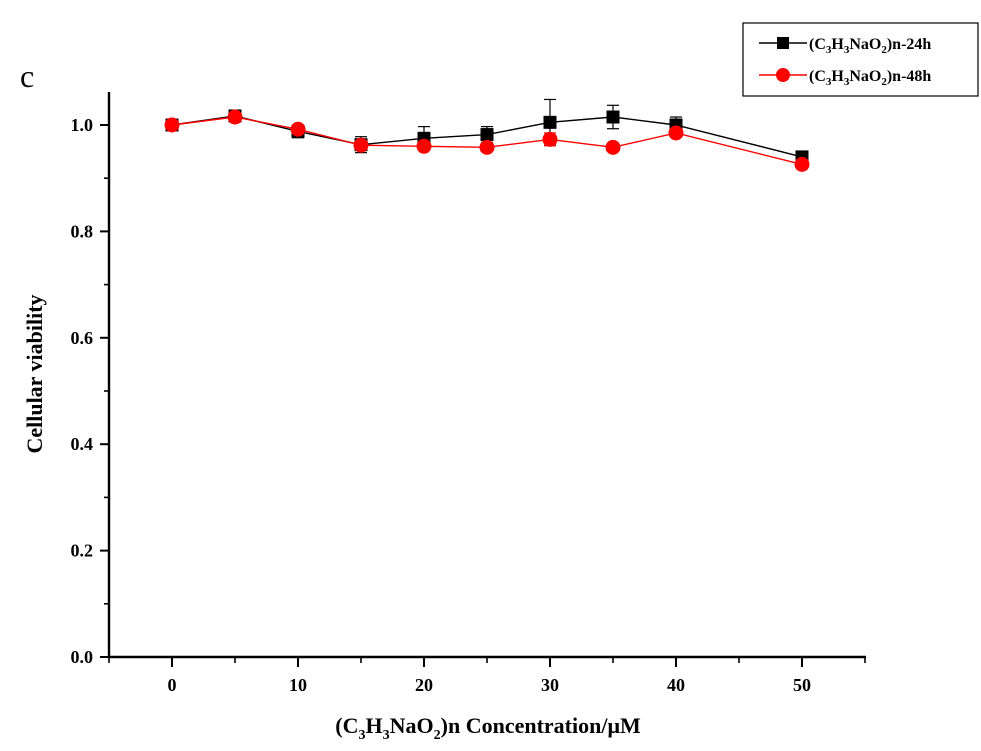 Image resolution: width=981 pixels, height=751 pixels. Describe the element at coordinates (783, 43) in the screenshot. I see `legend-marker-24h` at that location.